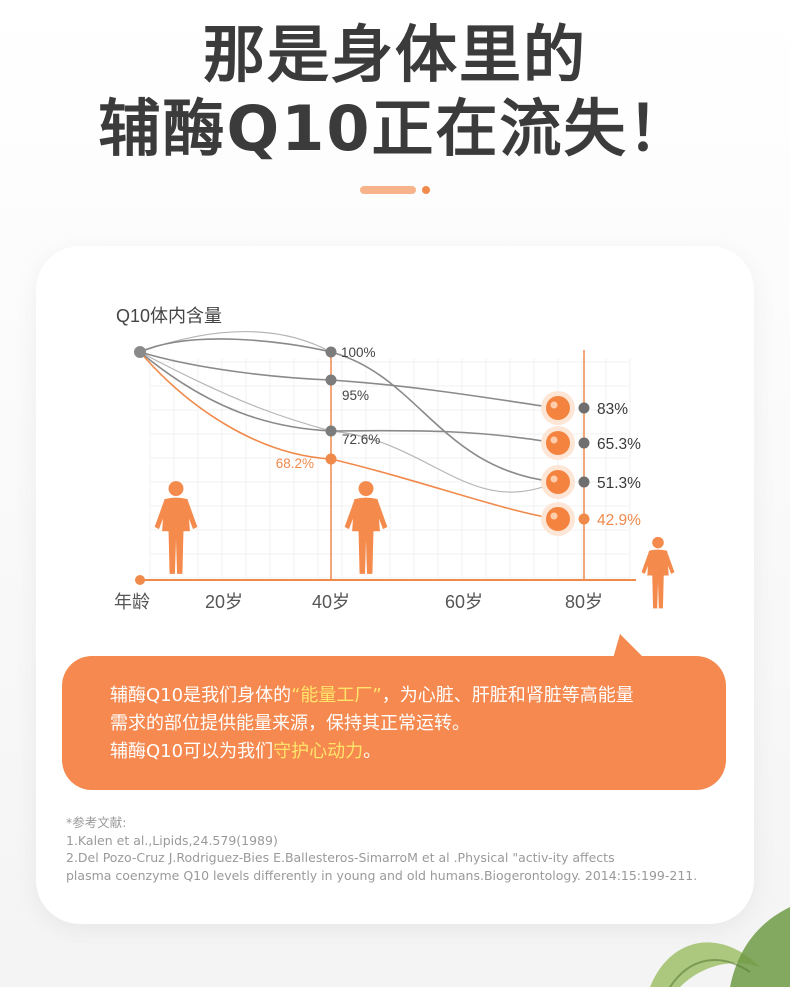  I want to click on callout-text-1a: 辅酶Q10是我们身体的, so click(201, 695).